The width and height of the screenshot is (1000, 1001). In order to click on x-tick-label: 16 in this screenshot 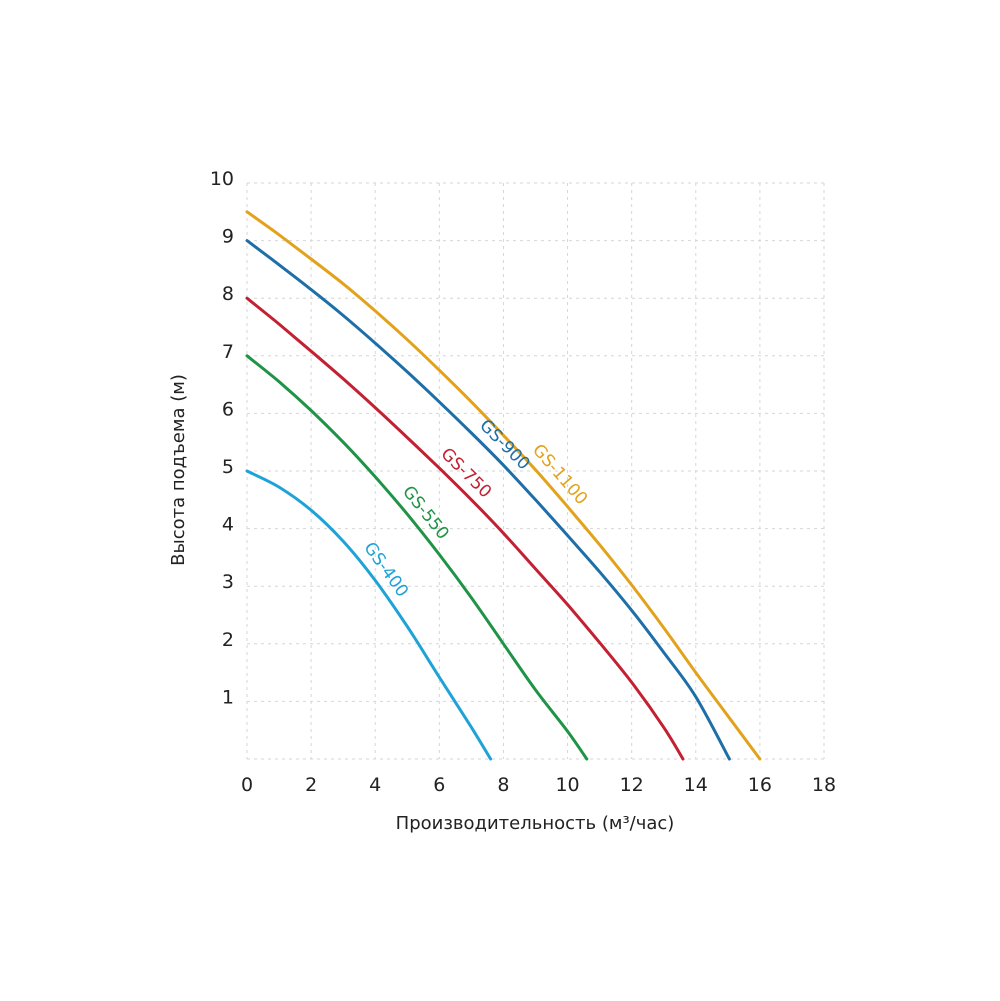, I will do `click(760, 785)`.